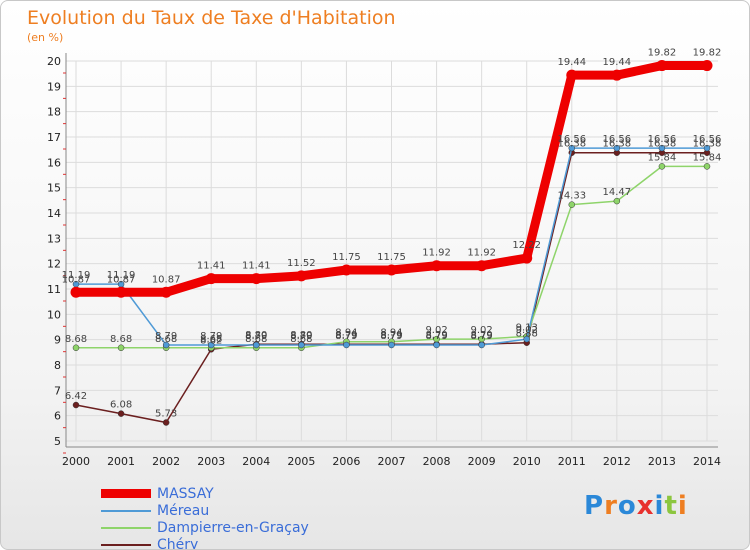  What do you see at coordinates (571, 196) in the screenshot?
I see `data-label: 14.33` at bounding box center [571, 196].